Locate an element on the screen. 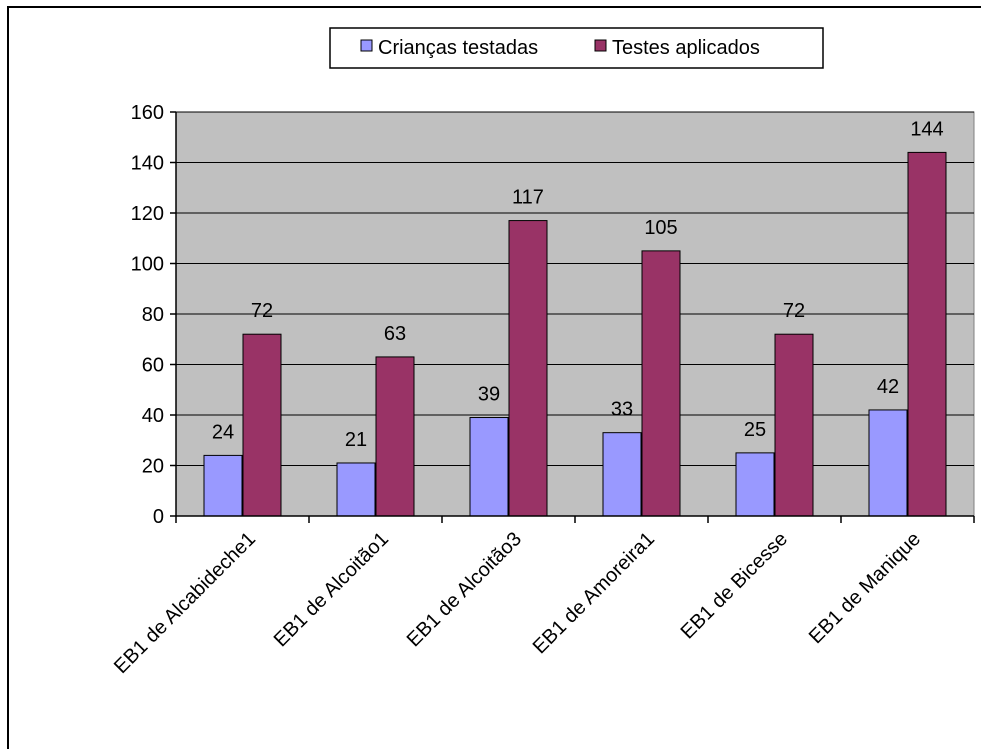  y-tick-label: 100 is located at coordinates (147, 265).